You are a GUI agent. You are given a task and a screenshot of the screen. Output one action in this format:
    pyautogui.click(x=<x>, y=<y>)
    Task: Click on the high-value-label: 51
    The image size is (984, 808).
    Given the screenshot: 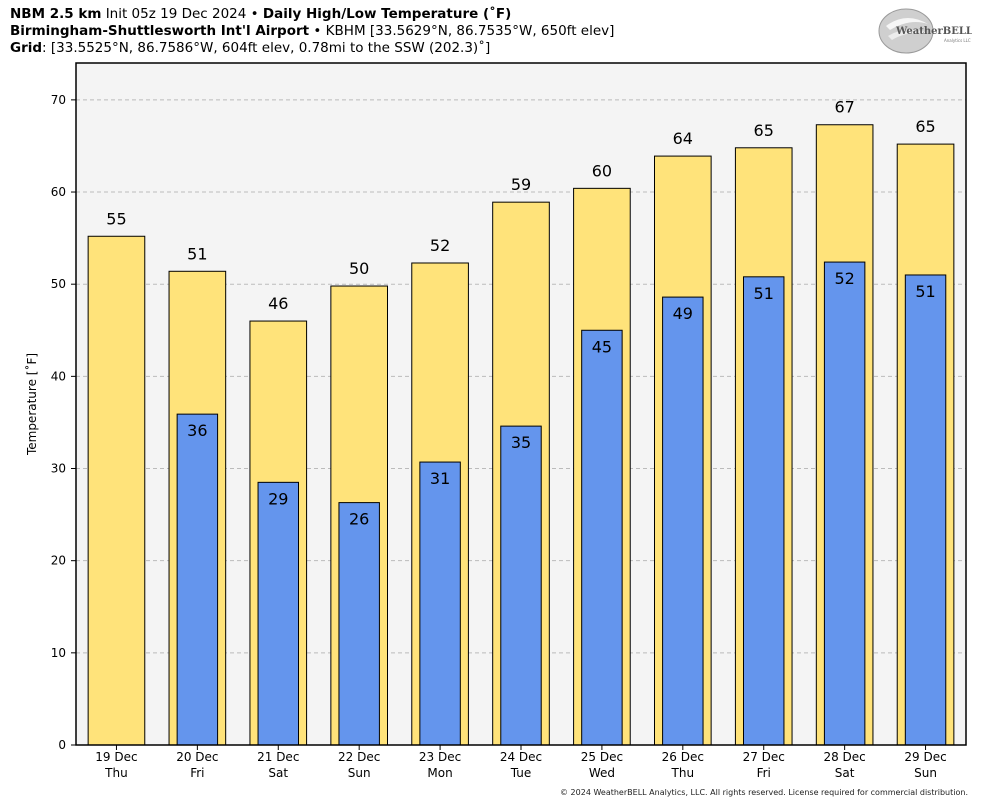 What is the action you would take?
    pyautogui.click(x=197, y=253)
    